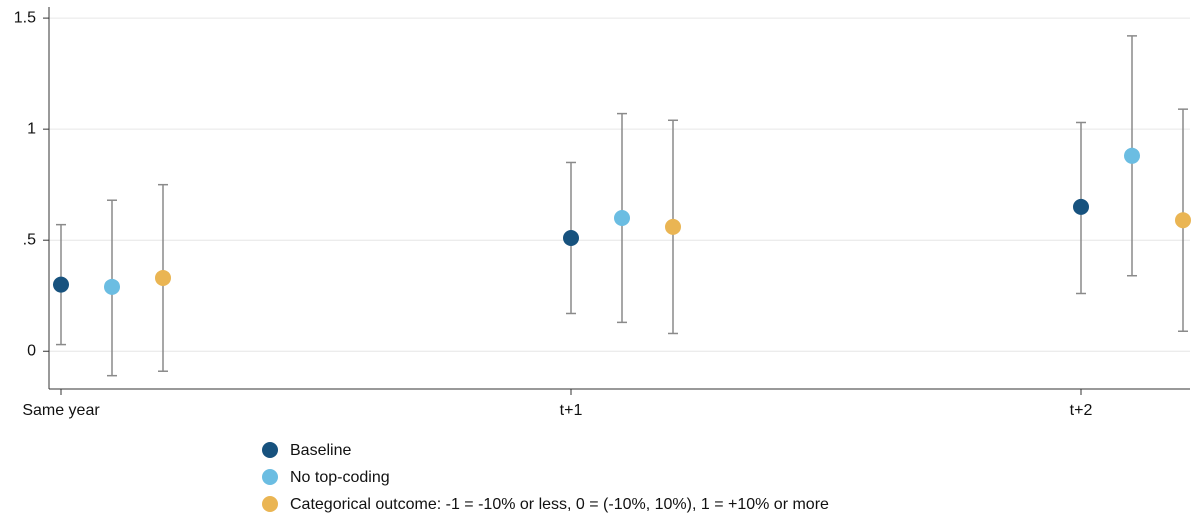  What do you see at coordinates (61, 410) in the screenshot?
I see `x-tick-label: Same year` at bounding box center [61, 410].